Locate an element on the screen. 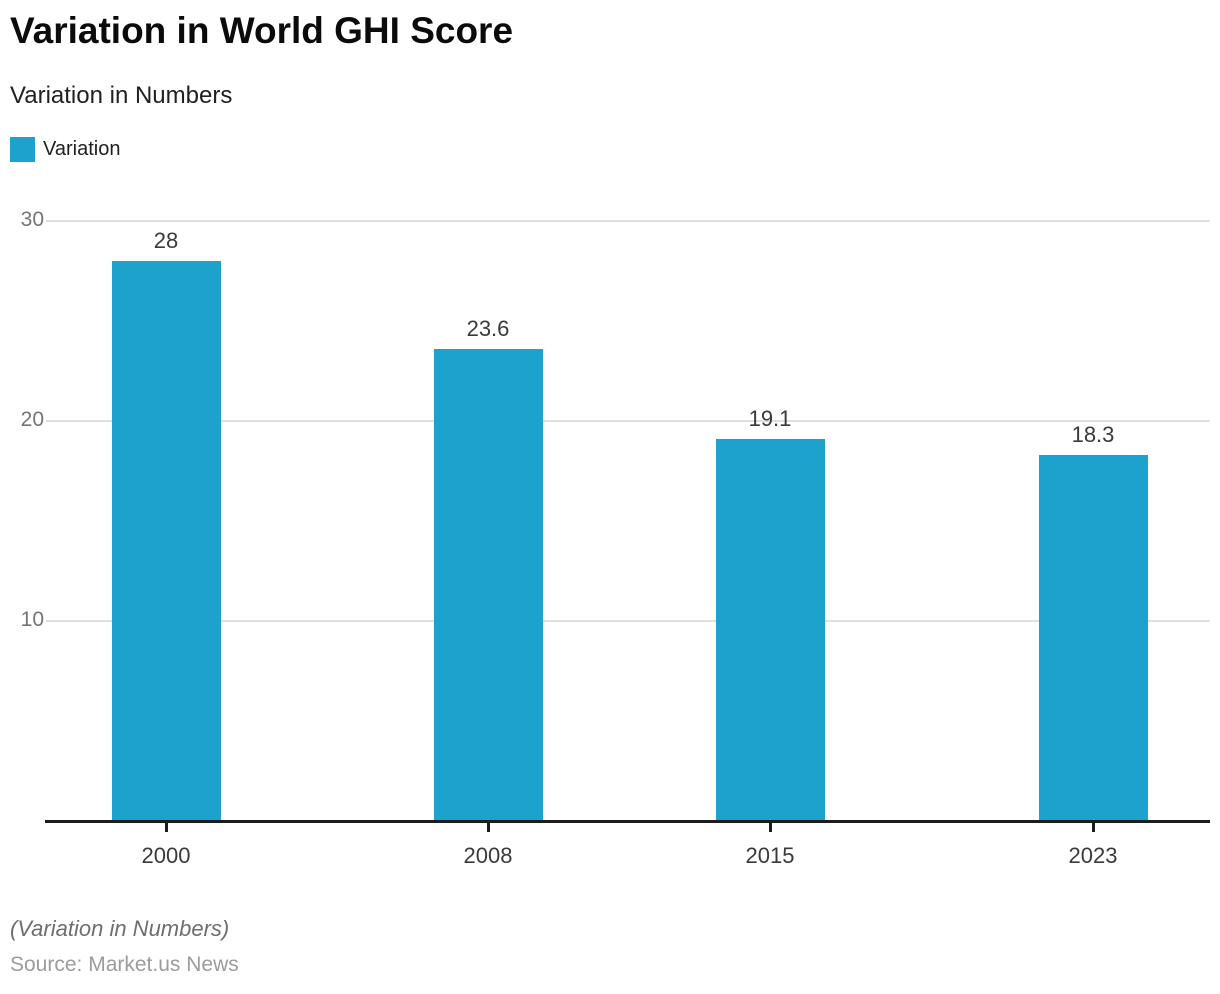  y-axis-label: 10 is located at coordinates (32, 619).